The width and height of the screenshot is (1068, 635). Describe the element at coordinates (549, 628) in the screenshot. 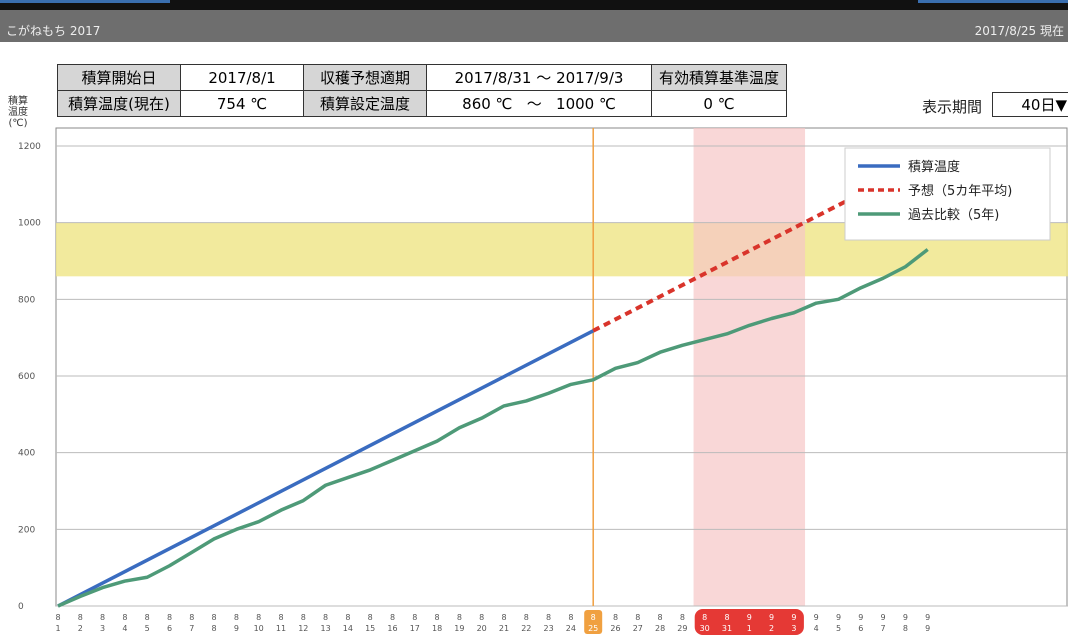

I see `x-tick-day: 23` at that location.